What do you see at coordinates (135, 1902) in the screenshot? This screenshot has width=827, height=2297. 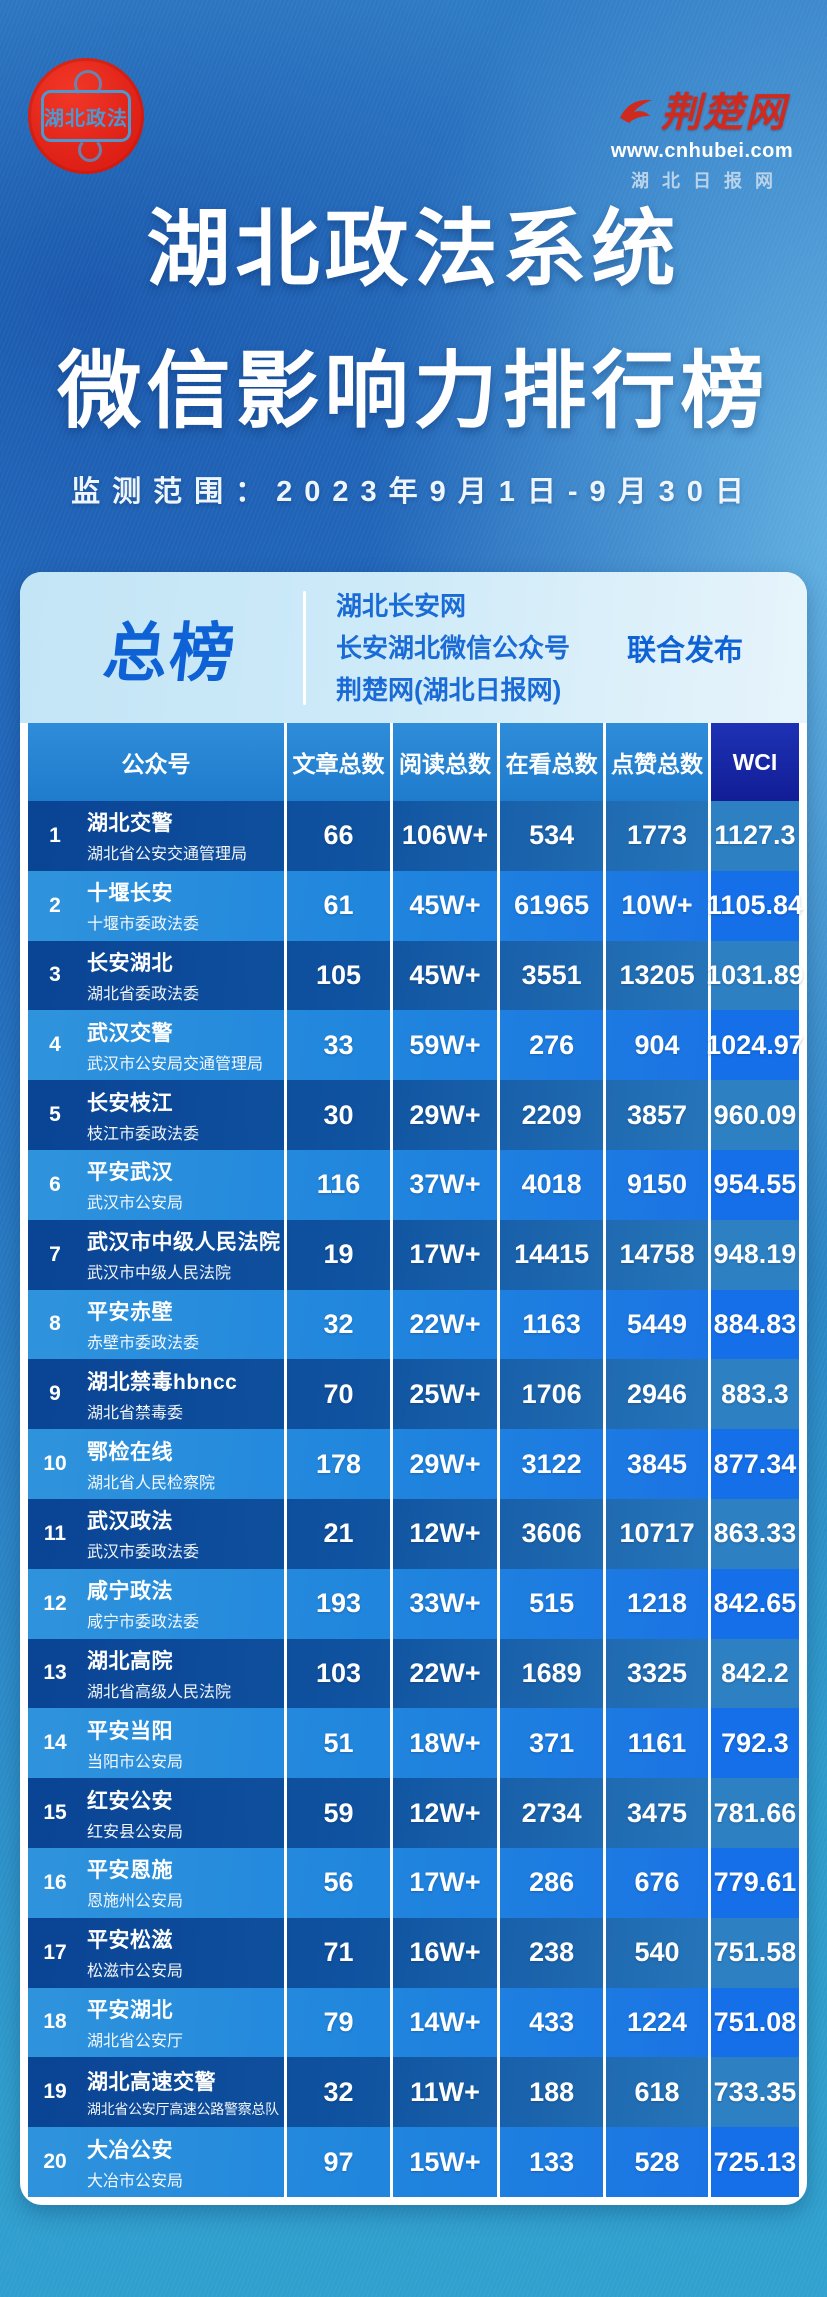 I see `account-org: 恩施州公安局` at bounding box center [135, 1902].